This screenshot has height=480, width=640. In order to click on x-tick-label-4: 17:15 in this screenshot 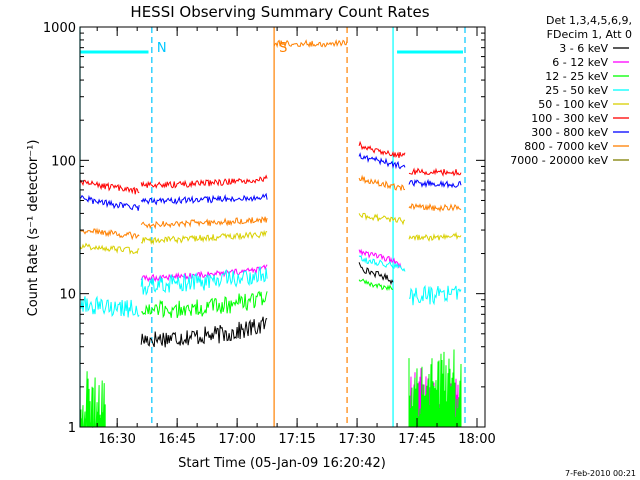, I will do `click(296, 439)`.